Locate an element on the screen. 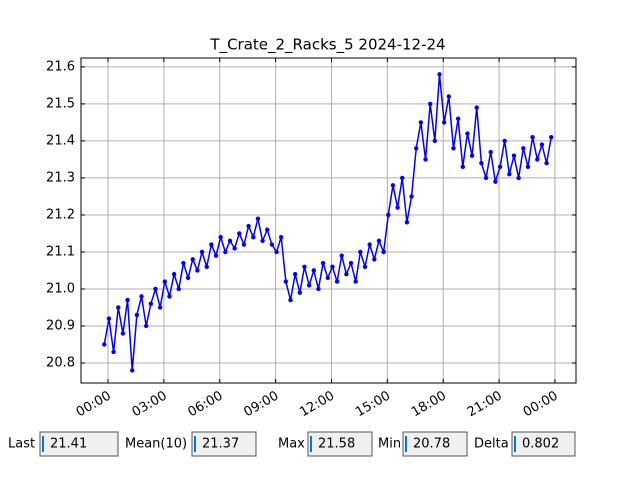 Image resolution: width=640 pixels, height=484 pixels. stat-value: 0.802 is located at coordinates (540, 444).